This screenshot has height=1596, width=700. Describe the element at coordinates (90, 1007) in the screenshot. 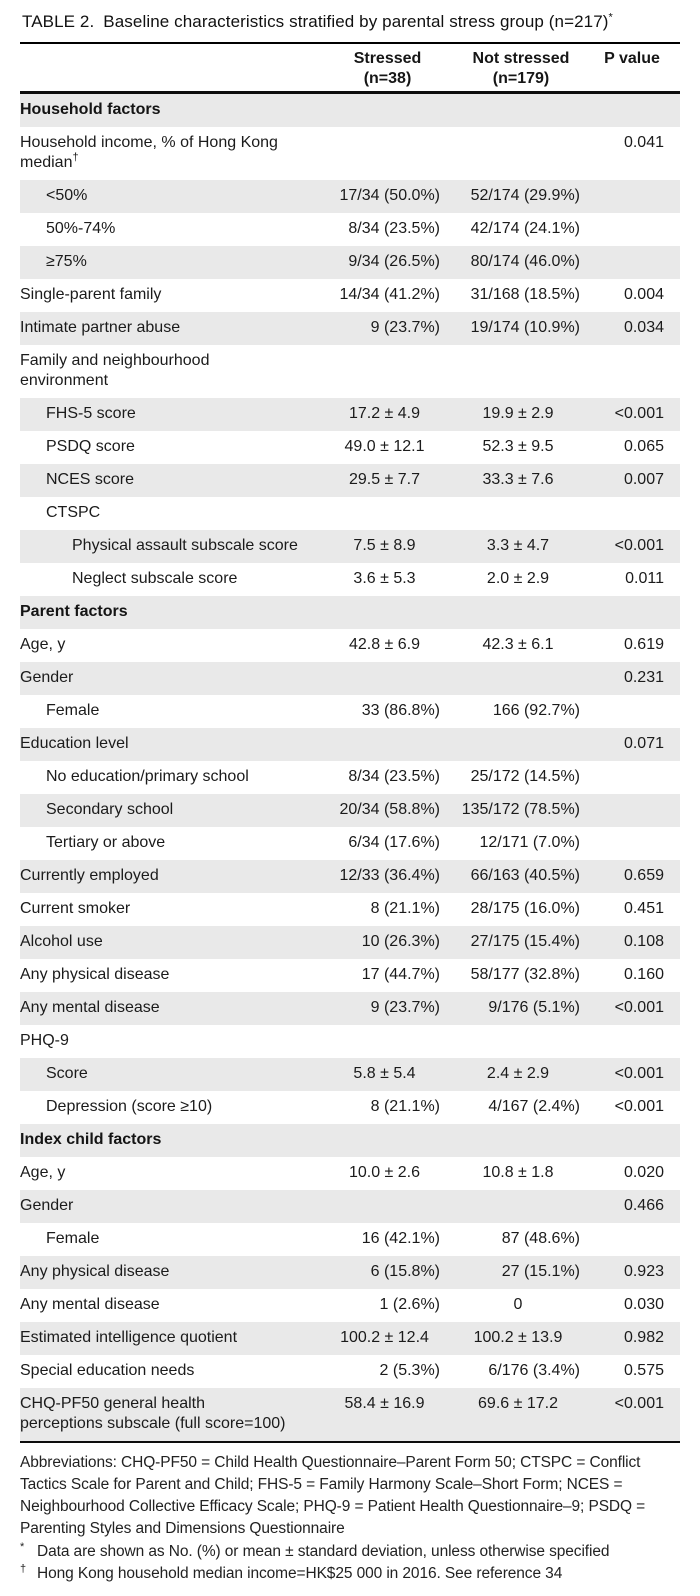

I see `row-label: Any mental disease` at that location.